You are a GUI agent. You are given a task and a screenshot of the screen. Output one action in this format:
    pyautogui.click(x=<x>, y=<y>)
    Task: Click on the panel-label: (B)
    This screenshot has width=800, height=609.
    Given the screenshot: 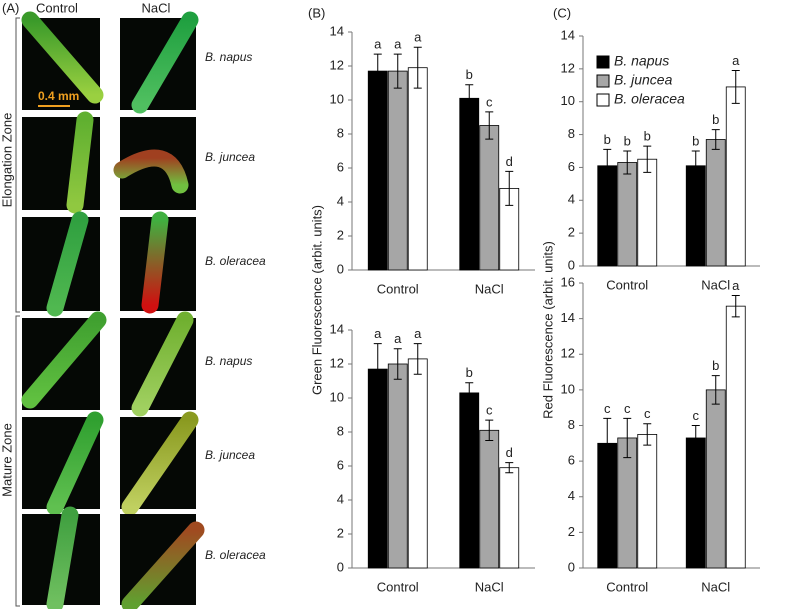 What is the action you would take?
    pyautogui.click(x=316, y=12)
    